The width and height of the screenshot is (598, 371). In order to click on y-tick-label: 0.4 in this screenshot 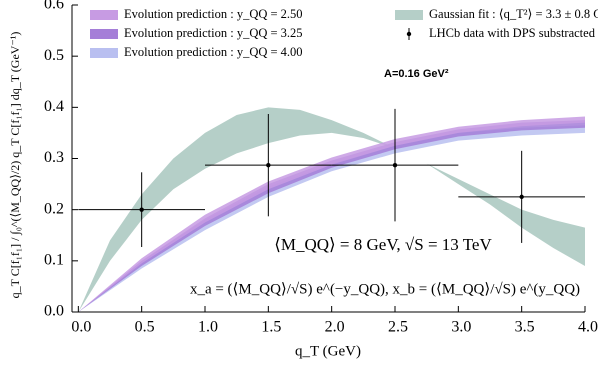, I will do `click(54, 106)`.